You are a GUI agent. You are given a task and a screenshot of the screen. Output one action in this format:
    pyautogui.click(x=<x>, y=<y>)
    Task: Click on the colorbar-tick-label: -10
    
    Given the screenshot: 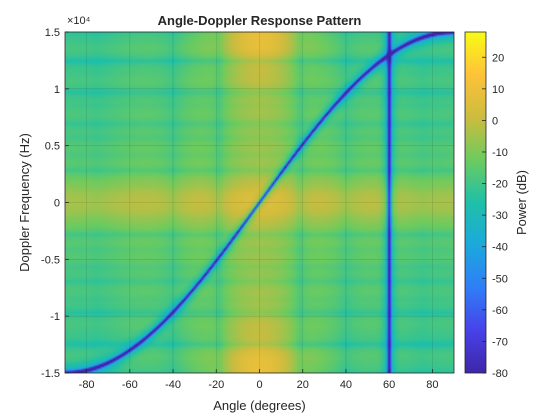 What is the action you would take?
    pyautogui.click(x=500, y=153)
    